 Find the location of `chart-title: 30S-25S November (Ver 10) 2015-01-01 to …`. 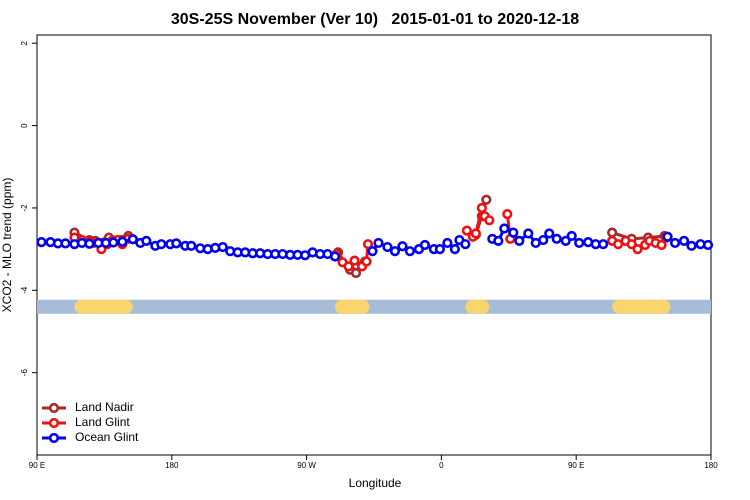

chart-title: 30S-25S November (Ver 10) 2015-01-01 to … is located at coordinates (375, 19).